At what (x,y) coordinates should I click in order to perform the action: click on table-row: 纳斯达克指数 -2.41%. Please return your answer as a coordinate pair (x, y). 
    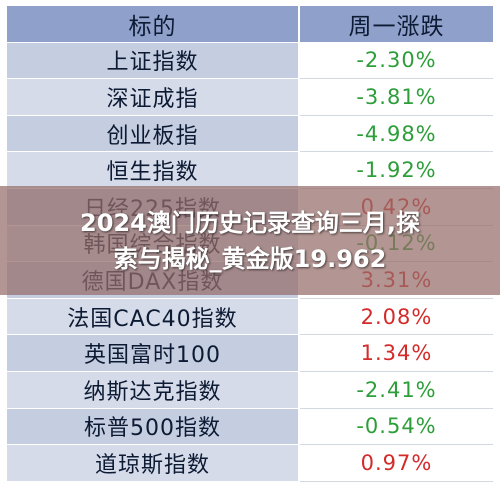
    Looking at the image, I should click on (250, 390).